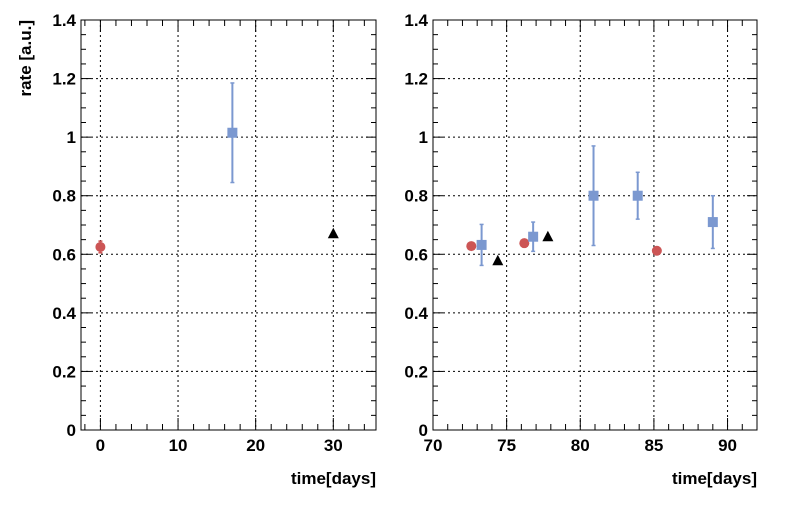 The width and height of the screenshot is (788, 506). I want to click on x-tick-label: 10, so click(178, 445).